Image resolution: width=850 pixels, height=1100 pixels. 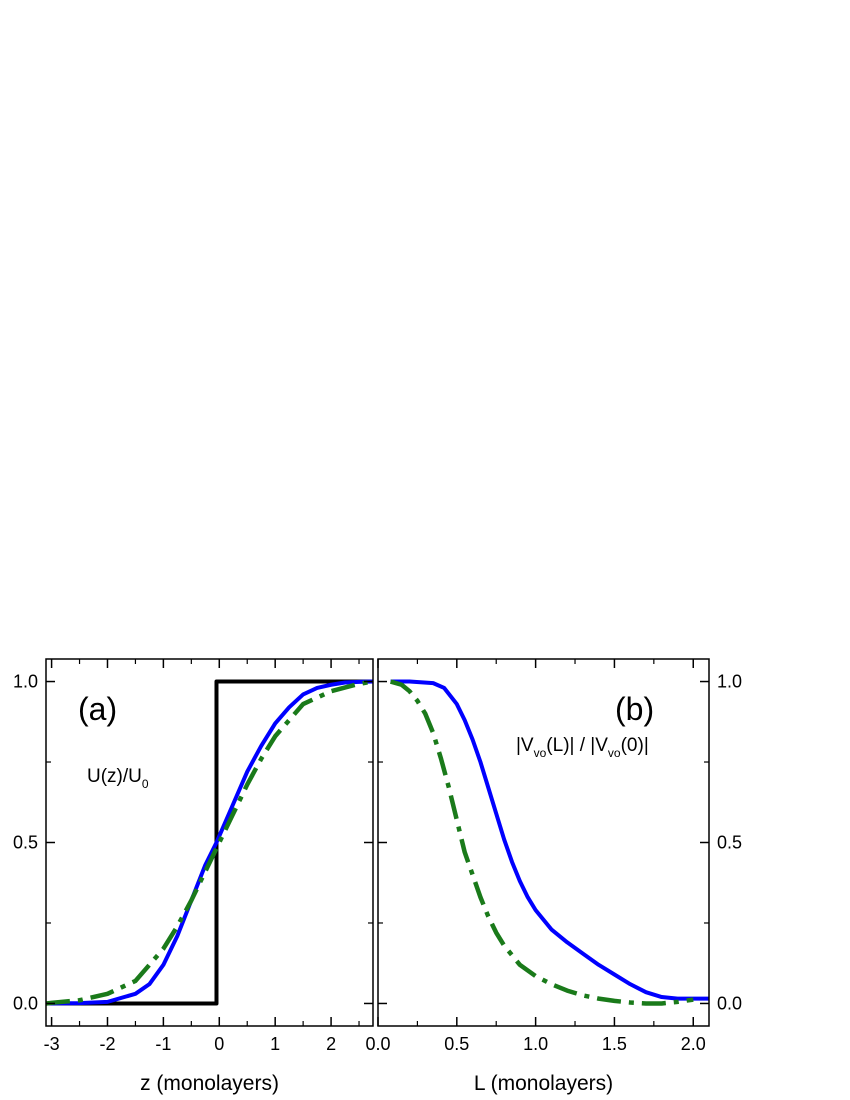 I want to click on x-tick-label: 1.5, so click(x=614, y=1044).